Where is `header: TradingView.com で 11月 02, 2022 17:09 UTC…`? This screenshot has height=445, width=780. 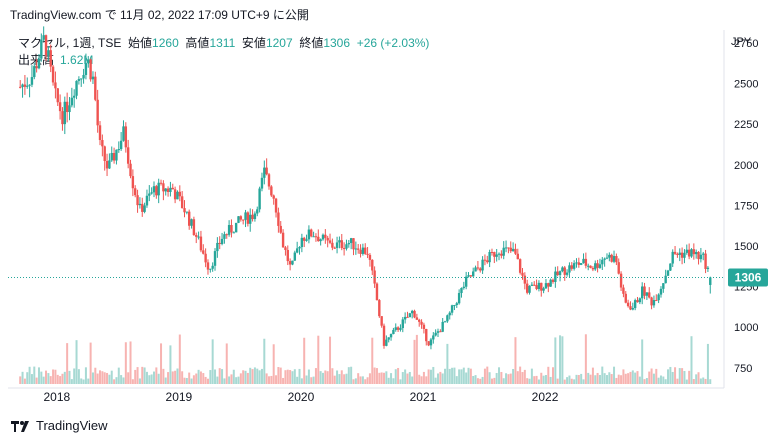 header: TradingView.com で 11月 02, 2022 17:09 UTC… is located at coordinates (159, 14).